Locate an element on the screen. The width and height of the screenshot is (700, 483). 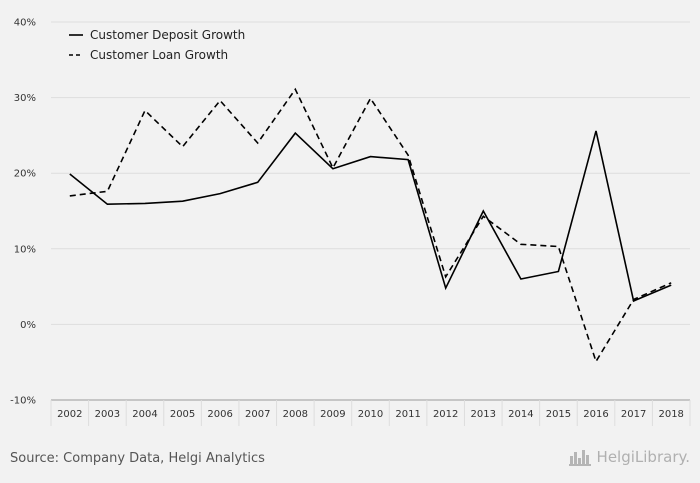
x-tick-label: 2017 is located at coordinates (633, 414).